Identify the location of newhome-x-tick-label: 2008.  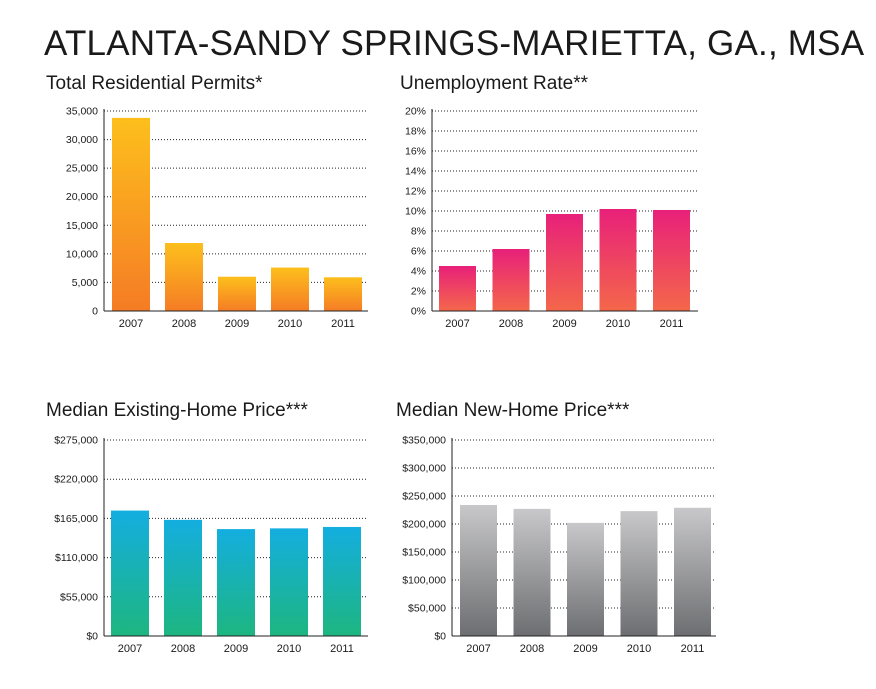
(532, 649).